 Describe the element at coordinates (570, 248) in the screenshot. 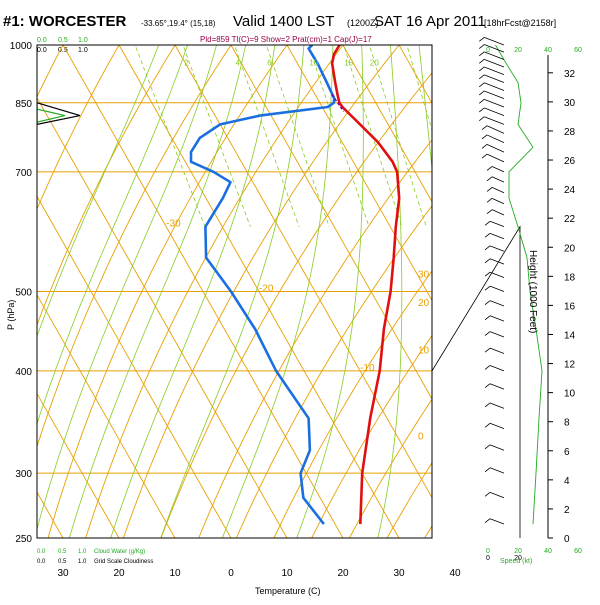

I see `height-tick-20: 20` at that location.